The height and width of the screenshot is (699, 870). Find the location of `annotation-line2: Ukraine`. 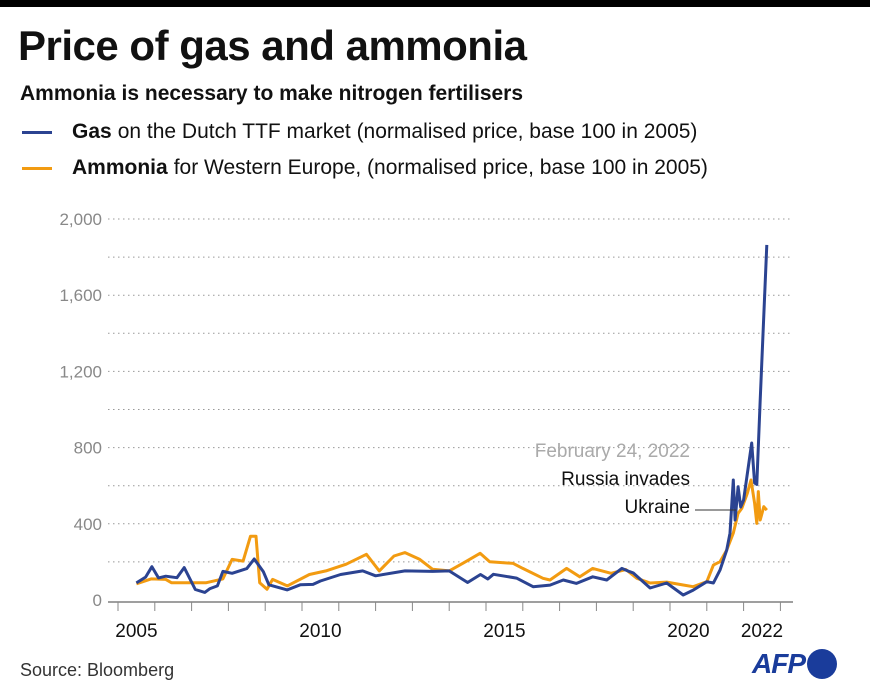

annotation-line2: Ukraine is located at coordinates (657, 507).